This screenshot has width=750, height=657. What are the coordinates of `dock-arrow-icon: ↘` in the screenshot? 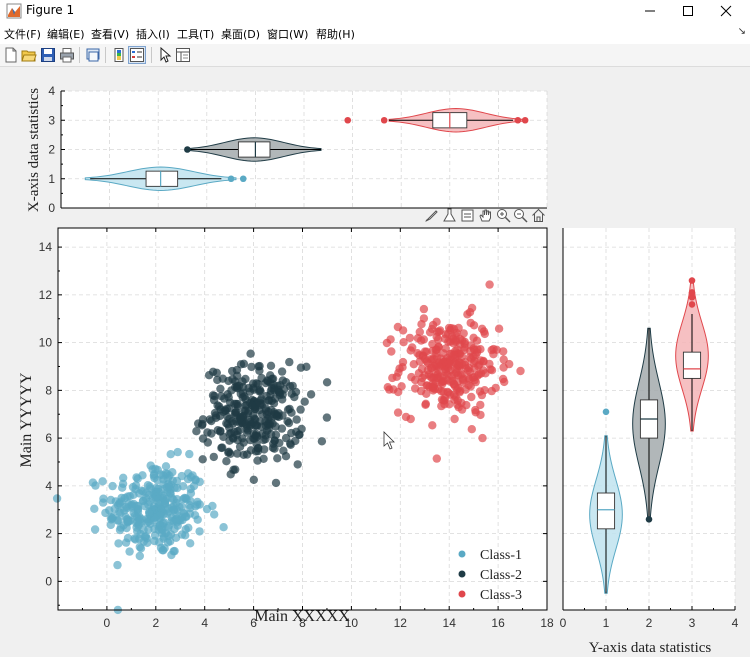 It's located at (741, 31).